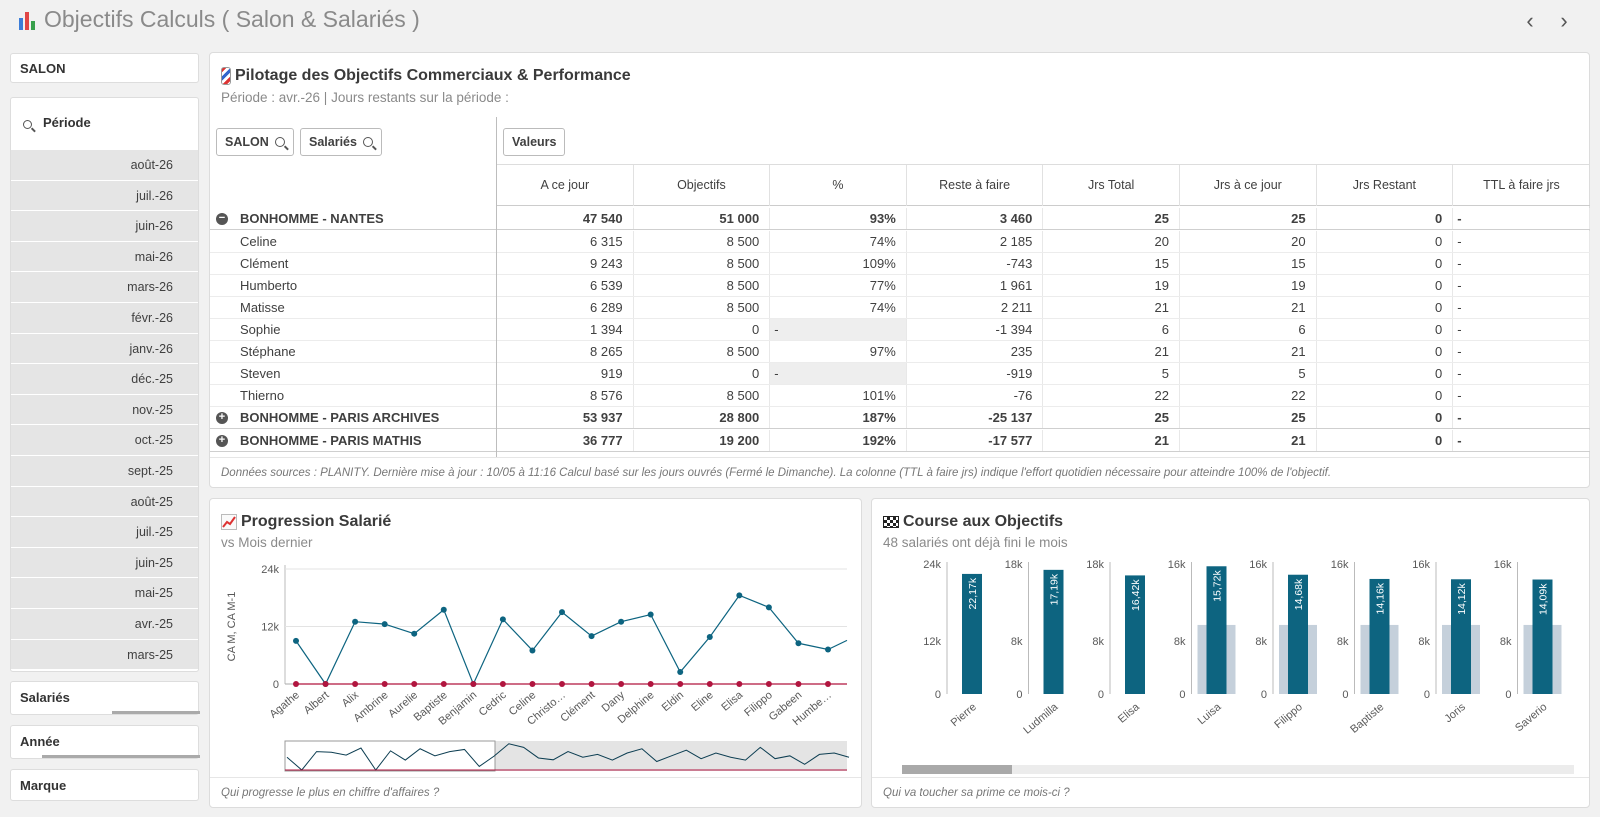 This screenshot has width=1600, height=817. What do you see at coordinates (1385, 329) in the screenshot?
I see `table-cell: 0` at bounding box center [1385, 329].